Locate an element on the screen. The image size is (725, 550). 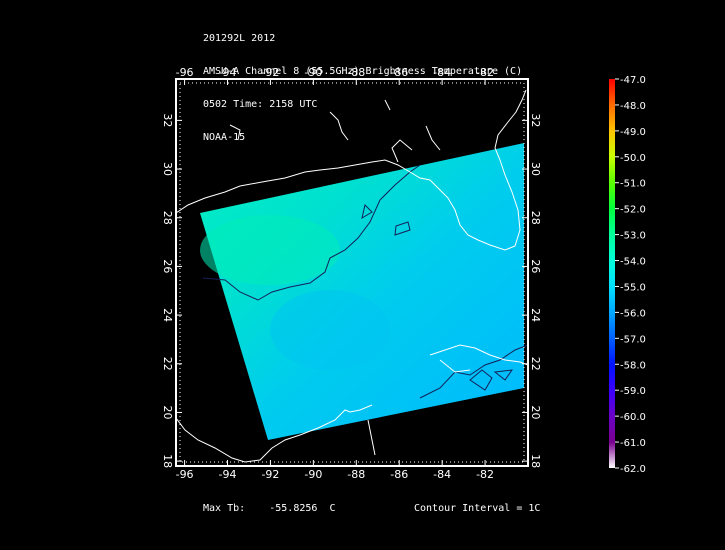
header-satellite: NOAA-15 is located at coordinates (224, 137).